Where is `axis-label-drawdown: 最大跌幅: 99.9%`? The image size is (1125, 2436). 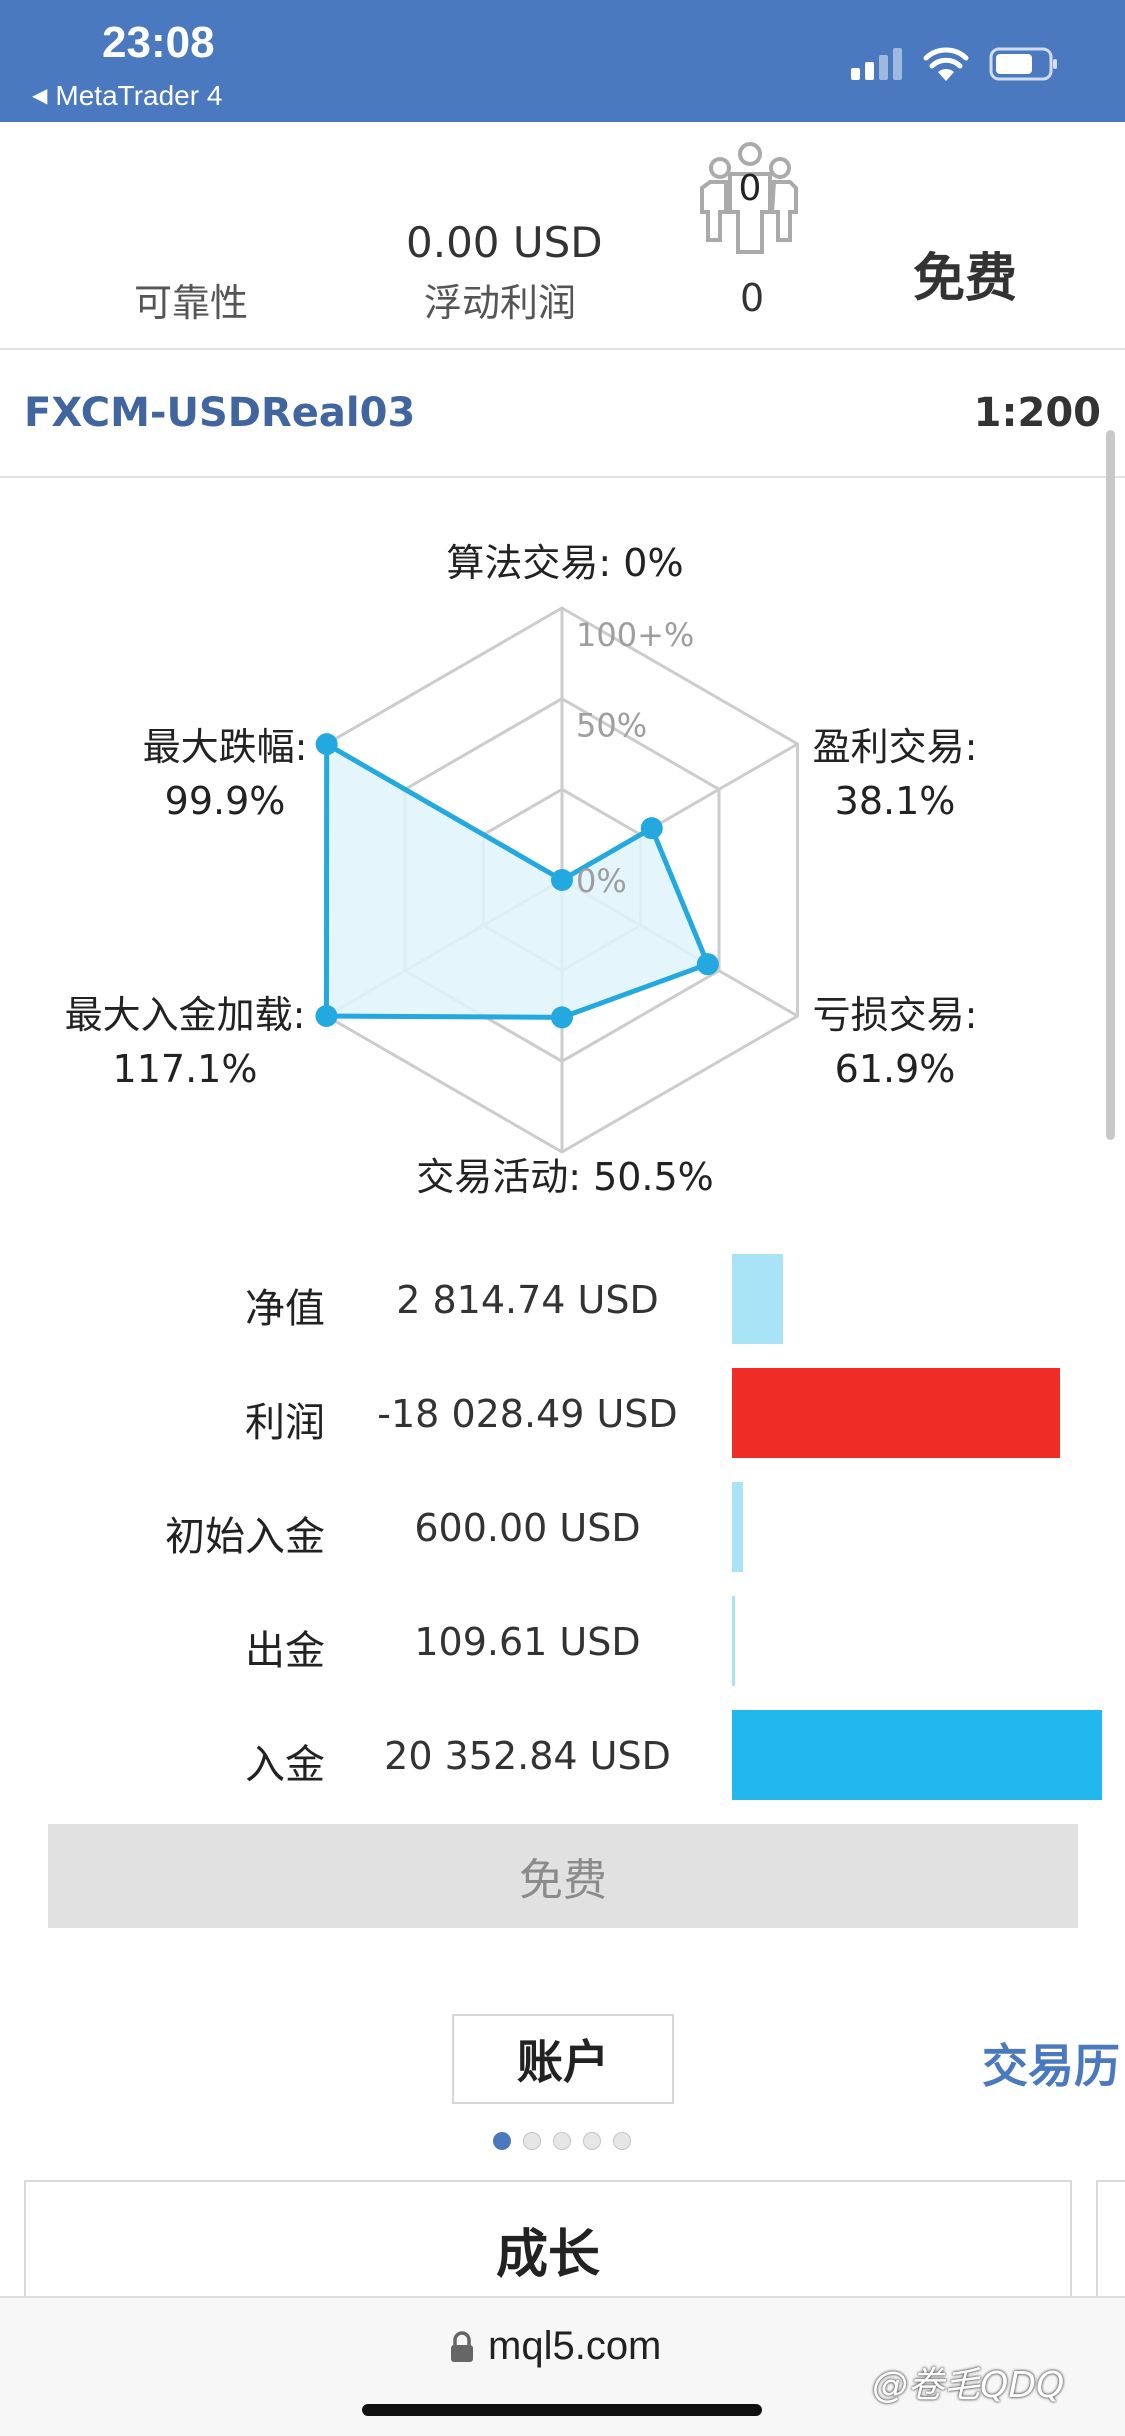 axis-label-drawdown: 最大跌幅: 99.9% is located at coordinates (225, 774).